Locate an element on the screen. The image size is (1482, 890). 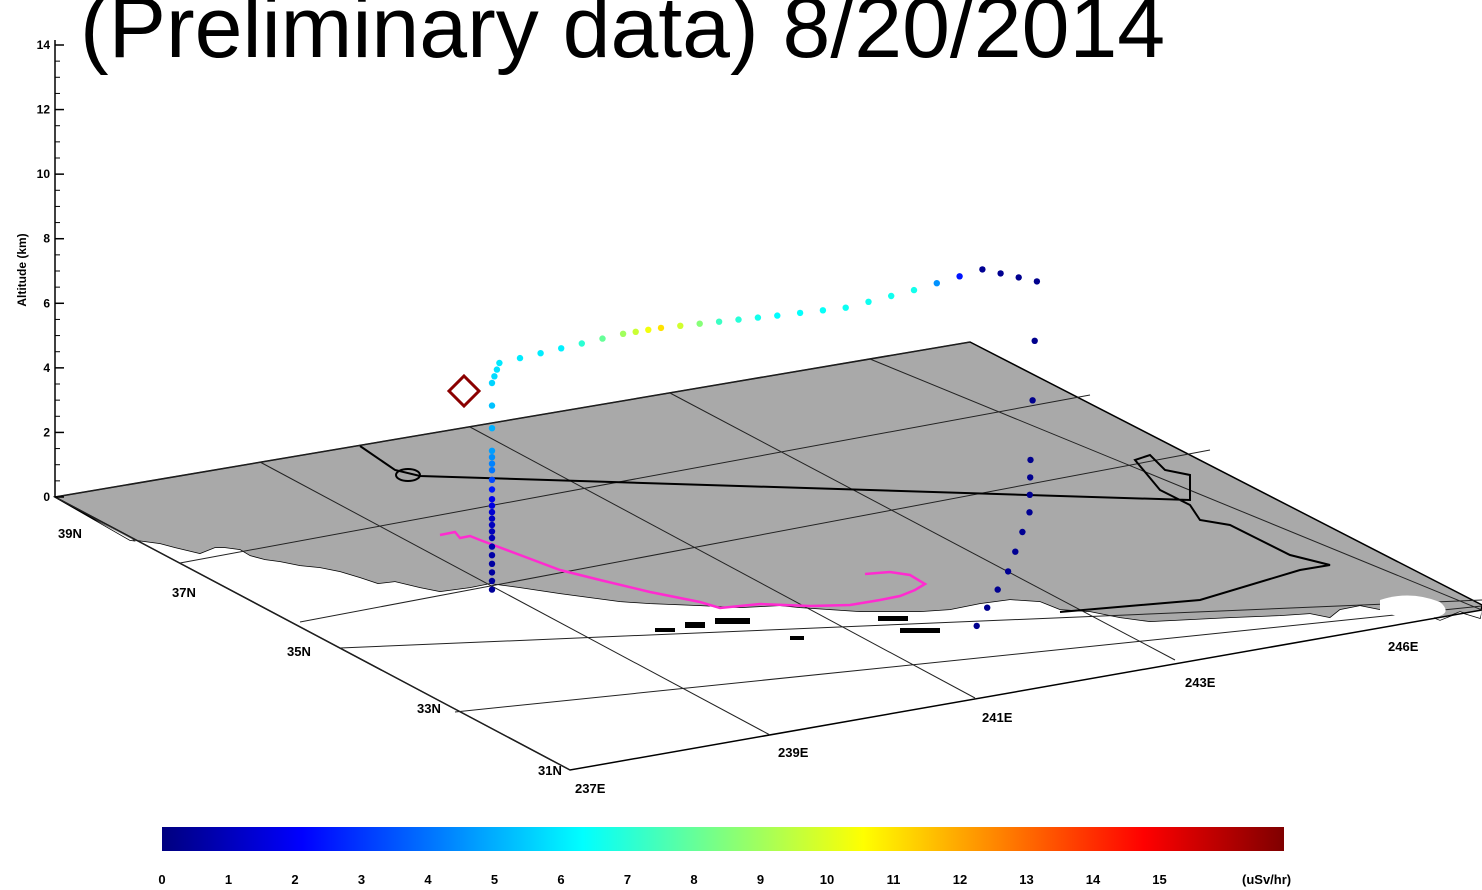
altitude-tick-label: 12 is located at coordinates (44, 110).